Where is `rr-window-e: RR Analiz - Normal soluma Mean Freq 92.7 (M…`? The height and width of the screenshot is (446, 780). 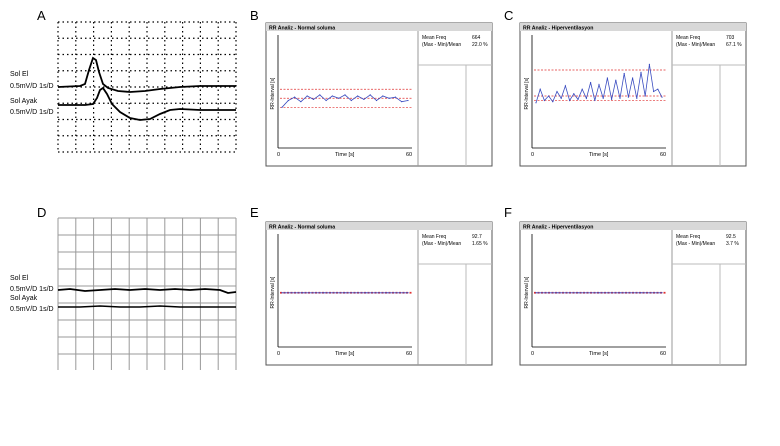
rr-window-e: RR Analiz - Normal soluma Mean Freq 92.7 (M… is located at coordinates (379, 293).